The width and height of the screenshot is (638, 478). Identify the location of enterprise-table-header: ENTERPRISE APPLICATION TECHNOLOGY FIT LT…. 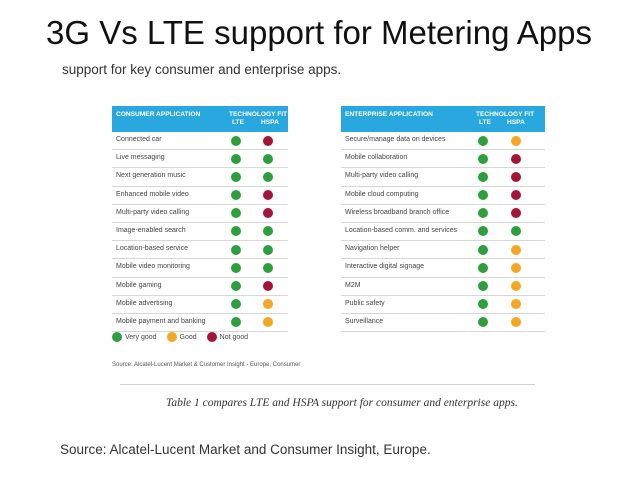
(443, 119).